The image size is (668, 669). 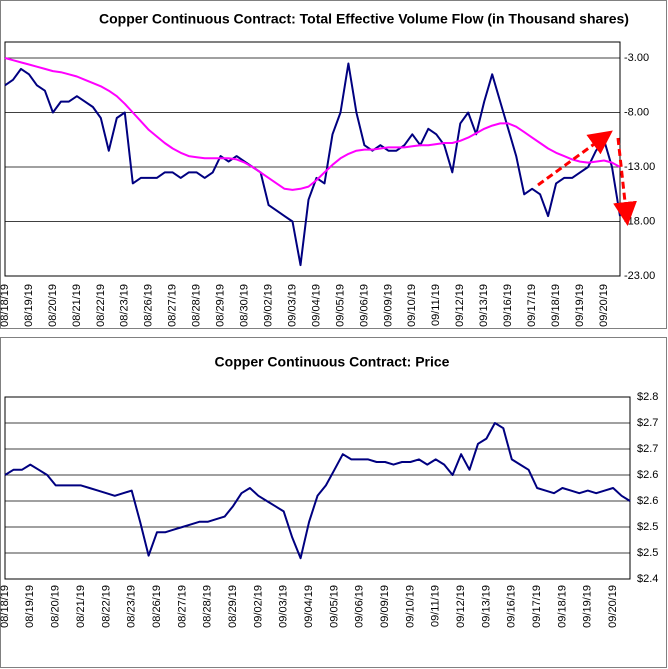 What do you see at coordinates (636, 58) in the screenshot?
I see `y-tick-label: -3.00` at bounding box center [636, 58].